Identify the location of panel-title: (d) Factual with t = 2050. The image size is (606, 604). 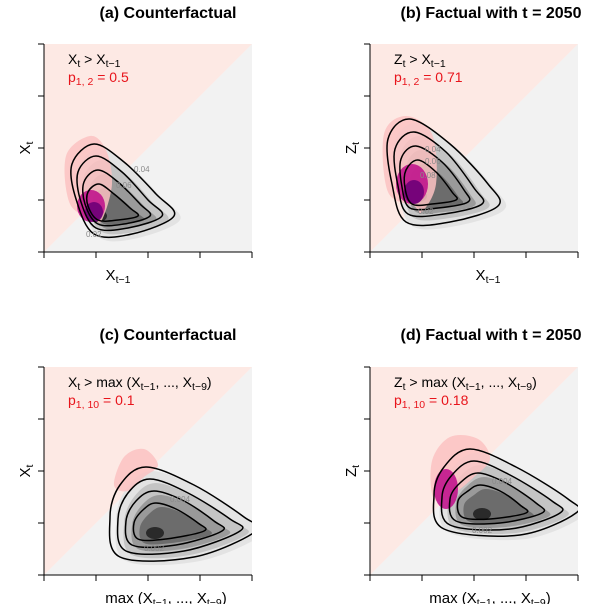
(491, 335).